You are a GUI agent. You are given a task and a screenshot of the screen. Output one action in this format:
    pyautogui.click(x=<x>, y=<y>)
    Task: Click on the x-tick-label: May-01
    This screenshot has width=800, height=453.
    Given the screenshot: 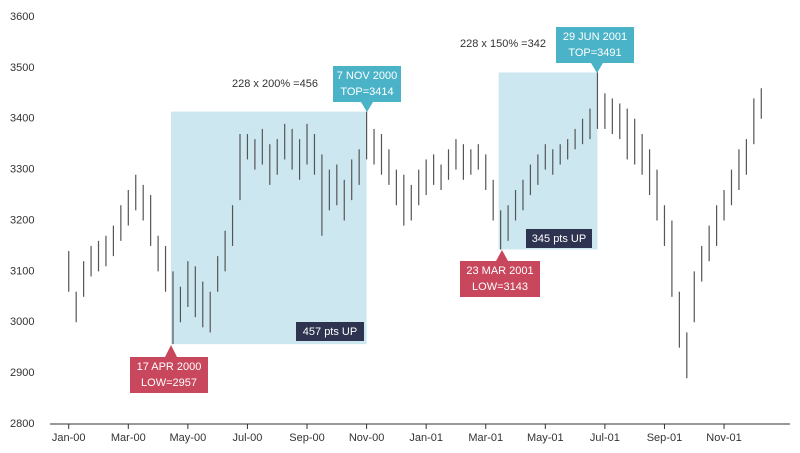 What is the action you would take?
    pyautogui.click(x=545, y=438)
    